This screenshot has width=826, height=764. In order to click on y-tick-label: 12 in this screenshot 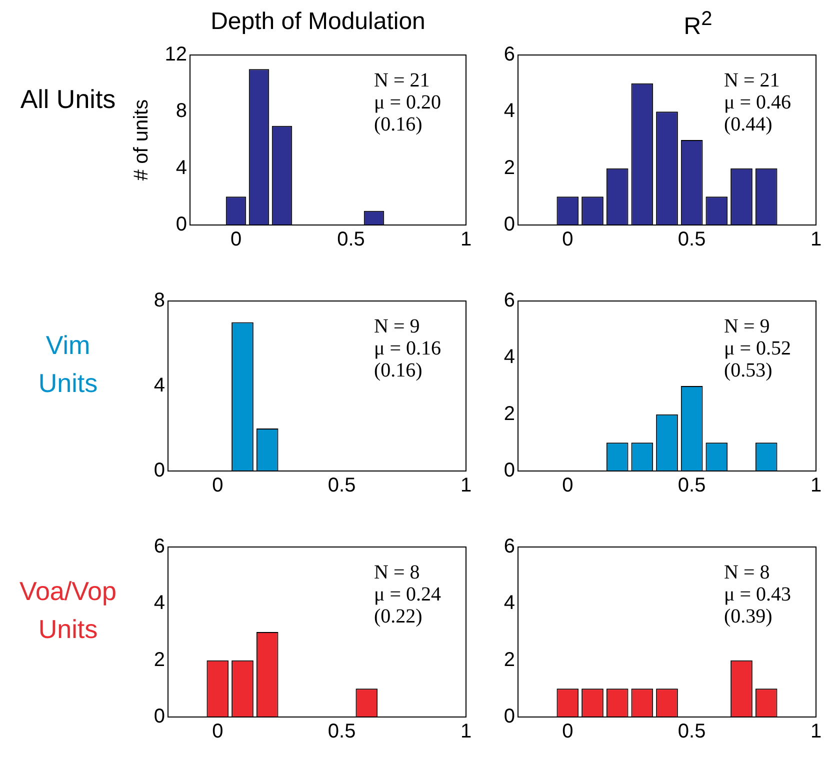, I will do `click(175, 55)`.